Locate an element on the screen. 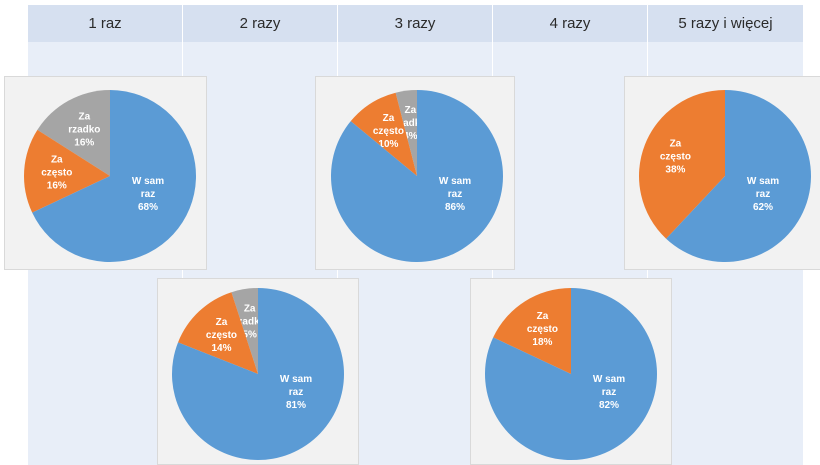 The image size is (820, 465). slice-za-rzadko-label: Za rzadko 4% is located at coordinates (410, 123).